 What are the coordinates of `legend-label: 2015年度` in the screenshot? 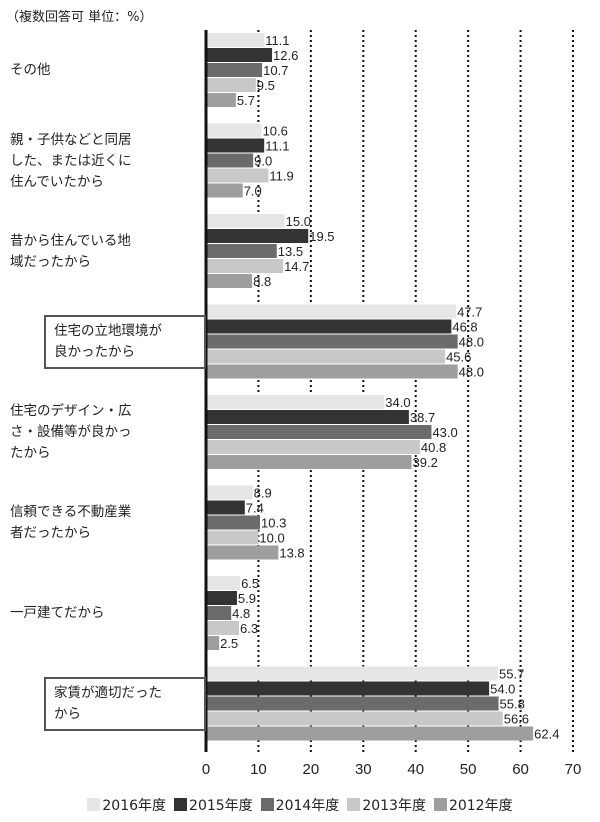 It's located at (221, 806).